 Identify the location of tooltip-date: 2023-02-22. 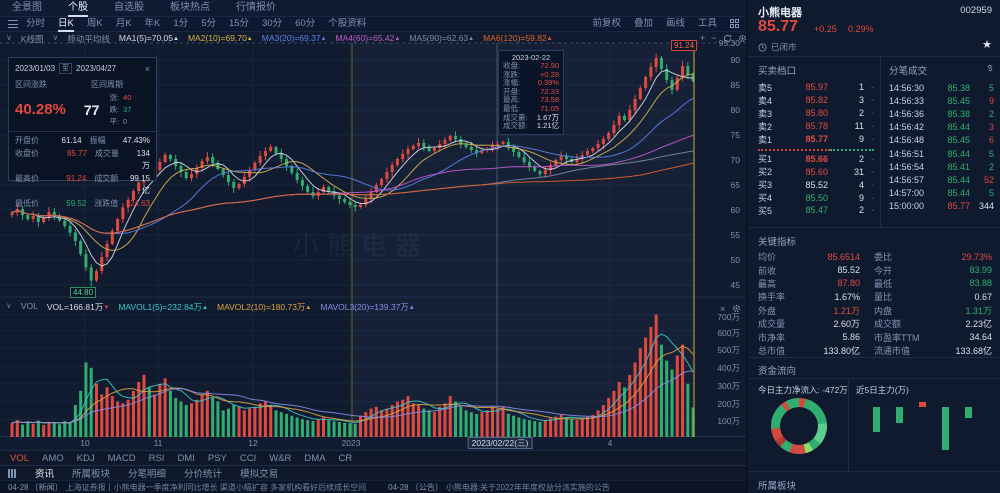
(531, 57).